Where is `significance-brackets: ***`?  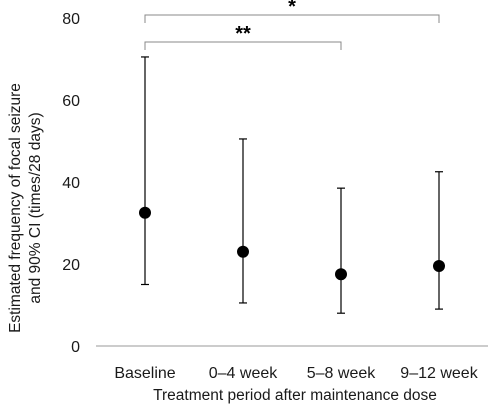 significance-brackets: *** is located at coordinates (292, 25).